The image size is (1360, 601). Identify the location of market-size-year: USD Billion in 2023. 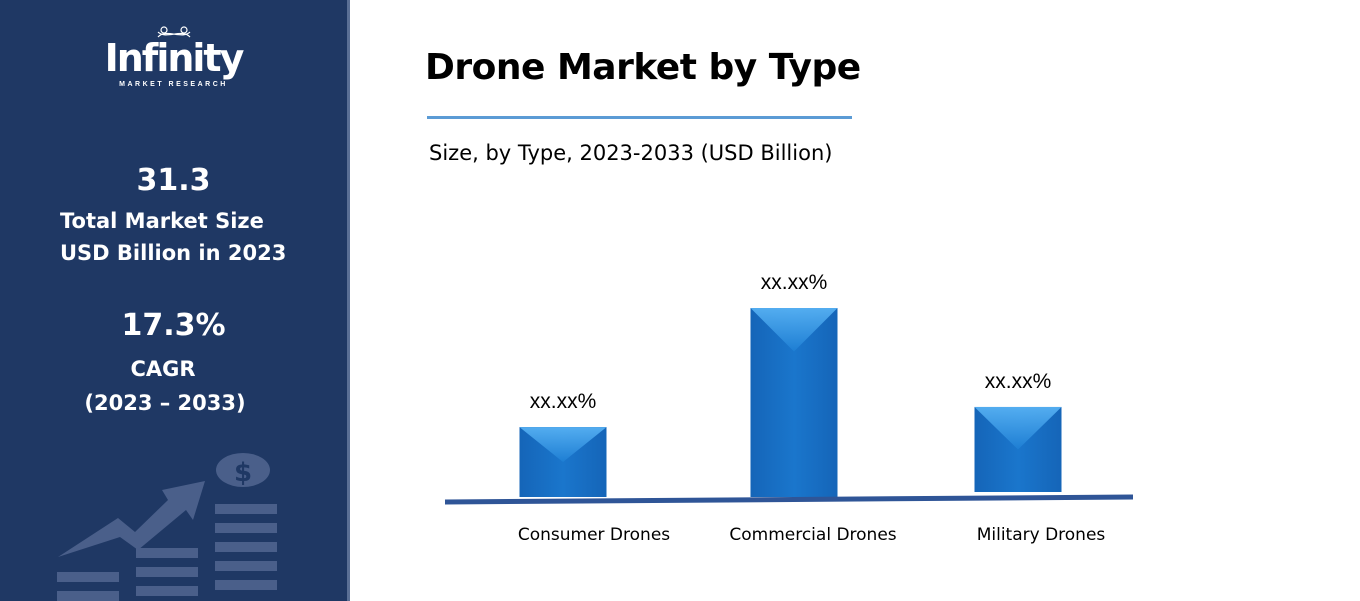
(173, 253).